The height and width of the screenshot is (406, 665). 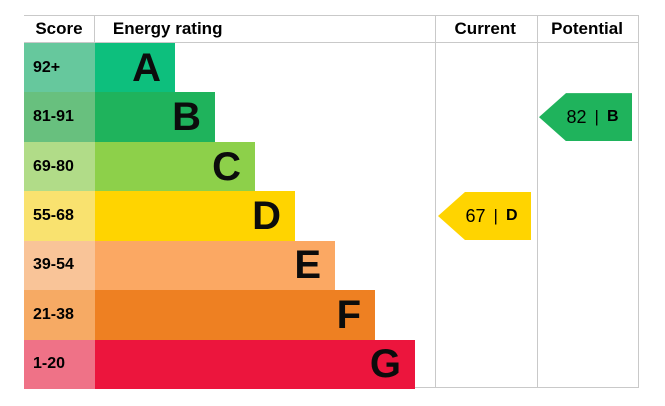 What do you see at coordinates (576, 116) in the screenshot?
I see `potential-value: 82` at bounding box center [576, 116].